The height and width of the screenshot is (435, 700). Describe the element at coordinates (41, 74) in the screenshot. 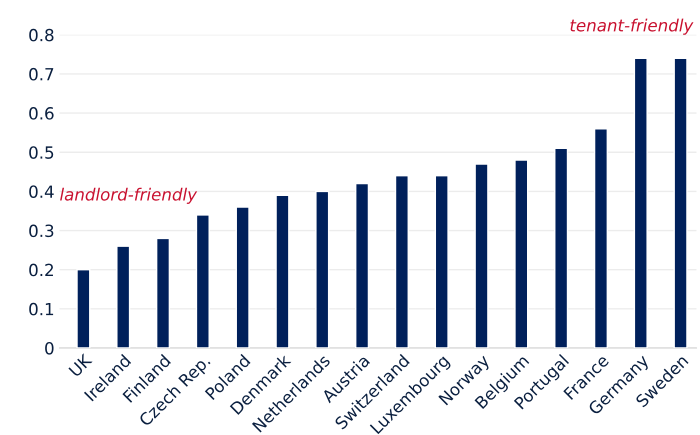

I see `y-tick-label: 0.7` at that location.